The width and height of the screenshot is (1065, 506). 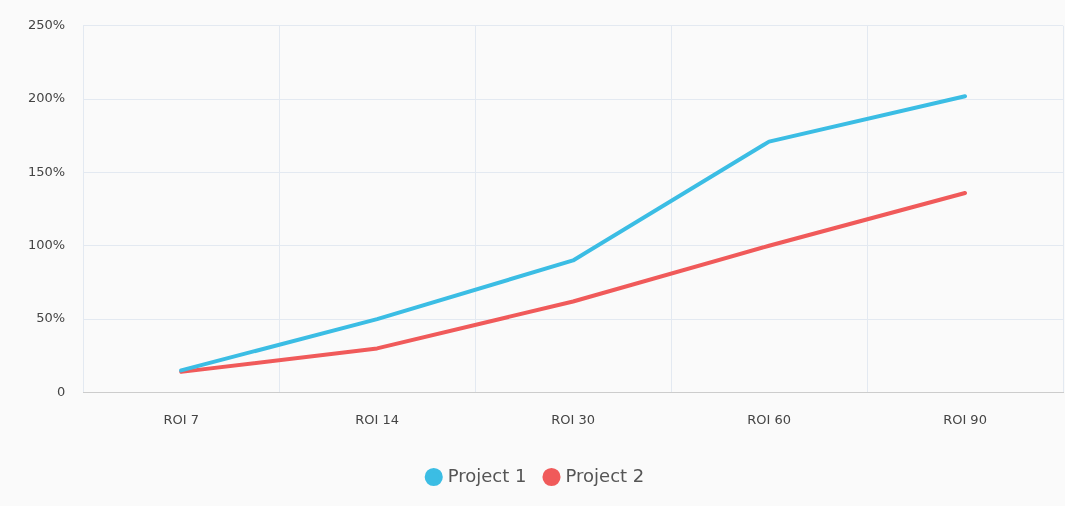 What do you see at coordinates (51, 318) in the screenshot?
I see `y-tick-label: 50%` at bounding box center [51, 318].